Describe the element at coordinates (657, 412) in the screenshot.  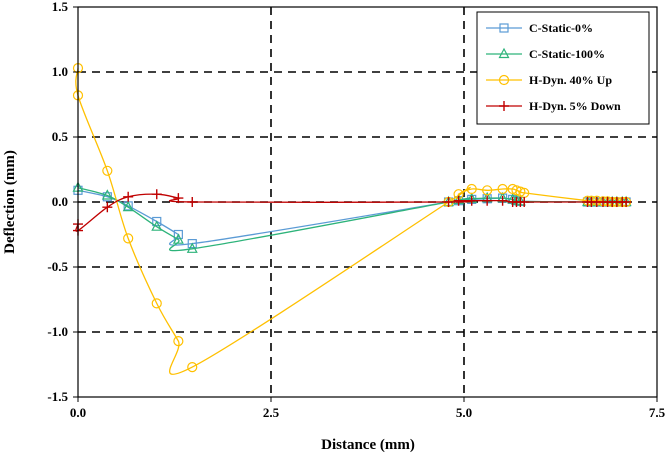
I see `x-tick-label: 7.5` at that location.